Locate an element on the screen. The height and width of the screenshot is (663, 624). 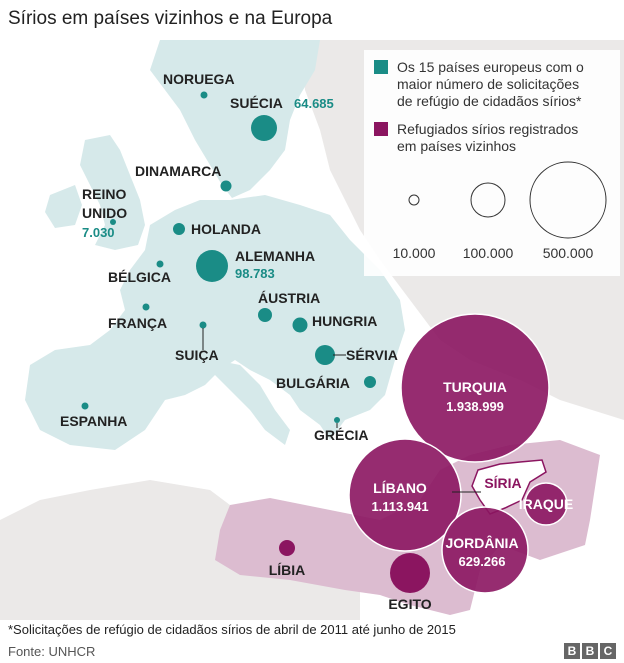
label-servia: SÉRVIA is located at coordinates (372, 355).